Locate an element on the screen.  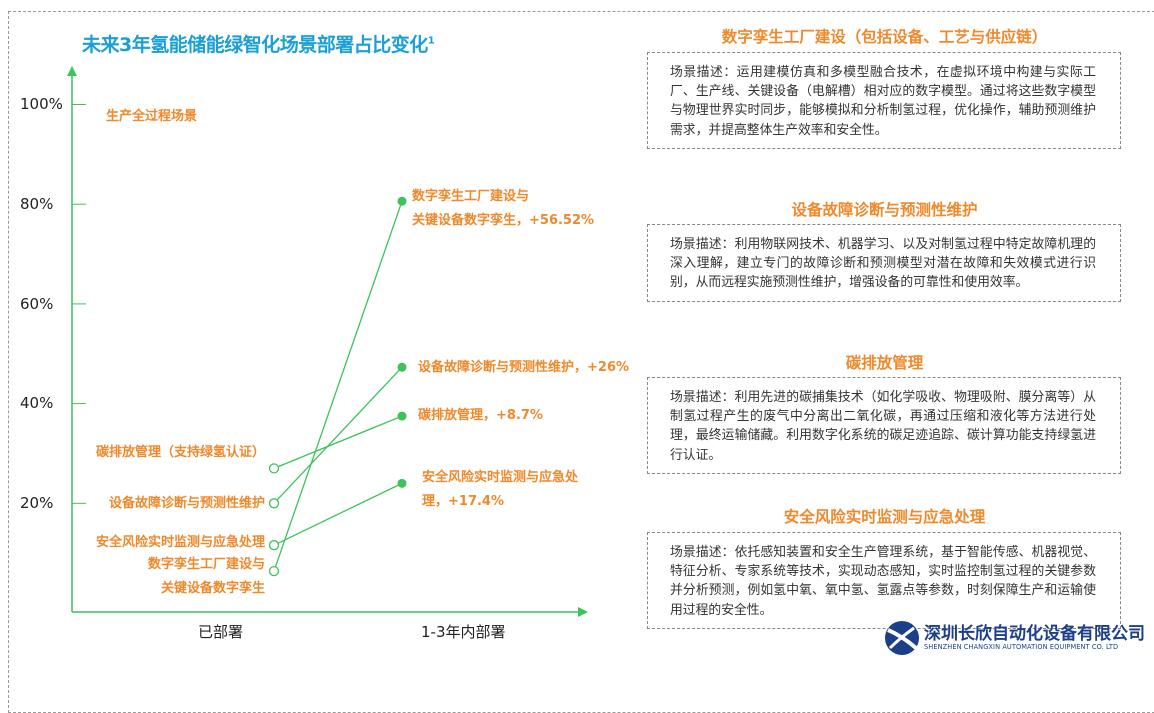
right-label-carbon: 碳排放管理，+8.7% is located at coordinates (480, 415).